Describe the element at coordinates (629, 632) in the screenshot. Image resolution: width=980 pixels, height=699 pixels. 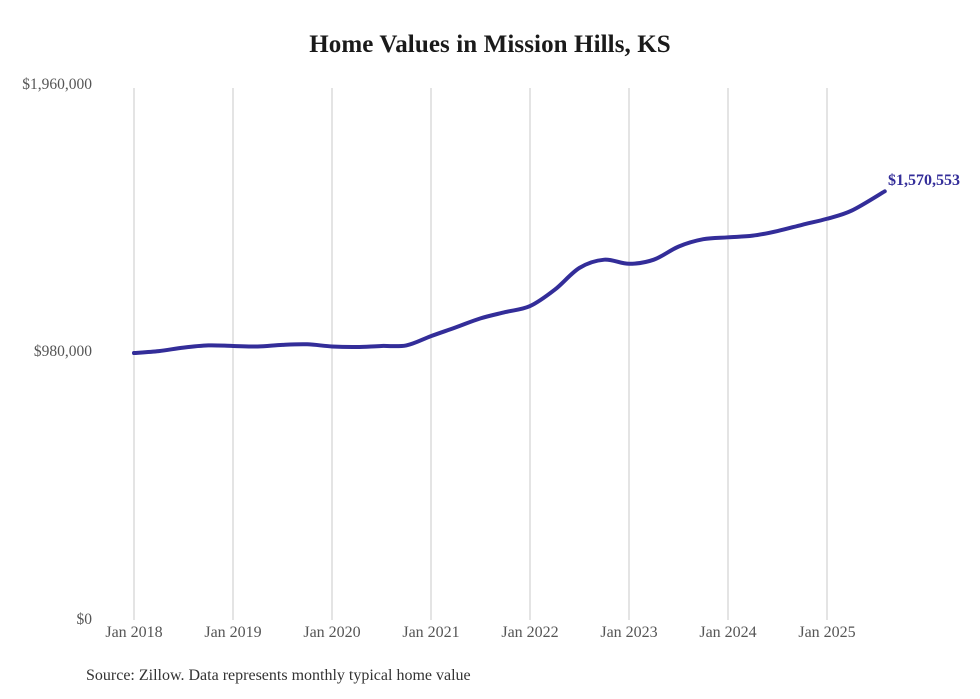
I see `x-tick-label: Jan 2023` at that location.